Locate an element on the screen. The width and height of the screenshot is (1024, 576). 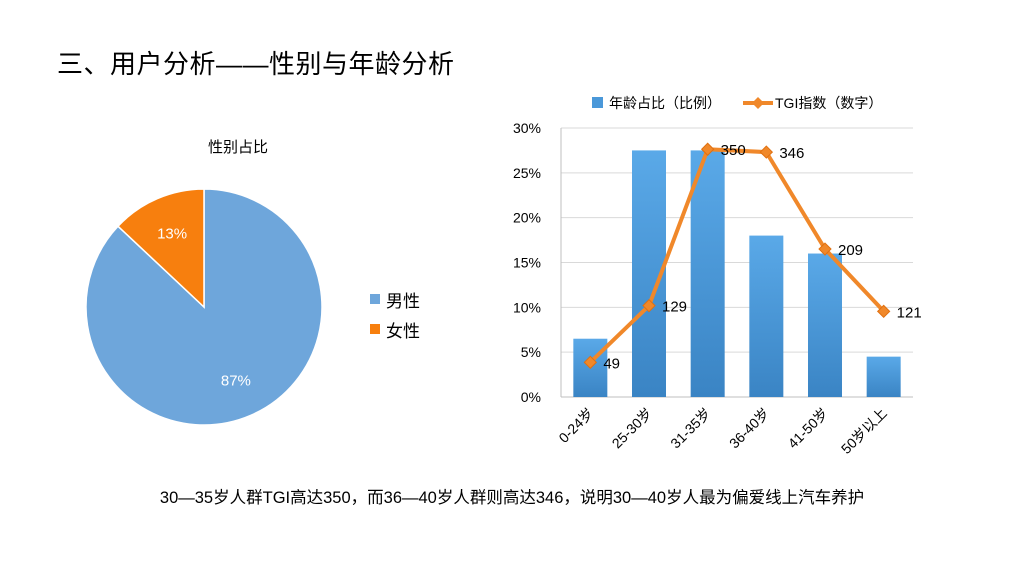
pie-chart-title: 性别占比 is located at coordinates (238, 147).